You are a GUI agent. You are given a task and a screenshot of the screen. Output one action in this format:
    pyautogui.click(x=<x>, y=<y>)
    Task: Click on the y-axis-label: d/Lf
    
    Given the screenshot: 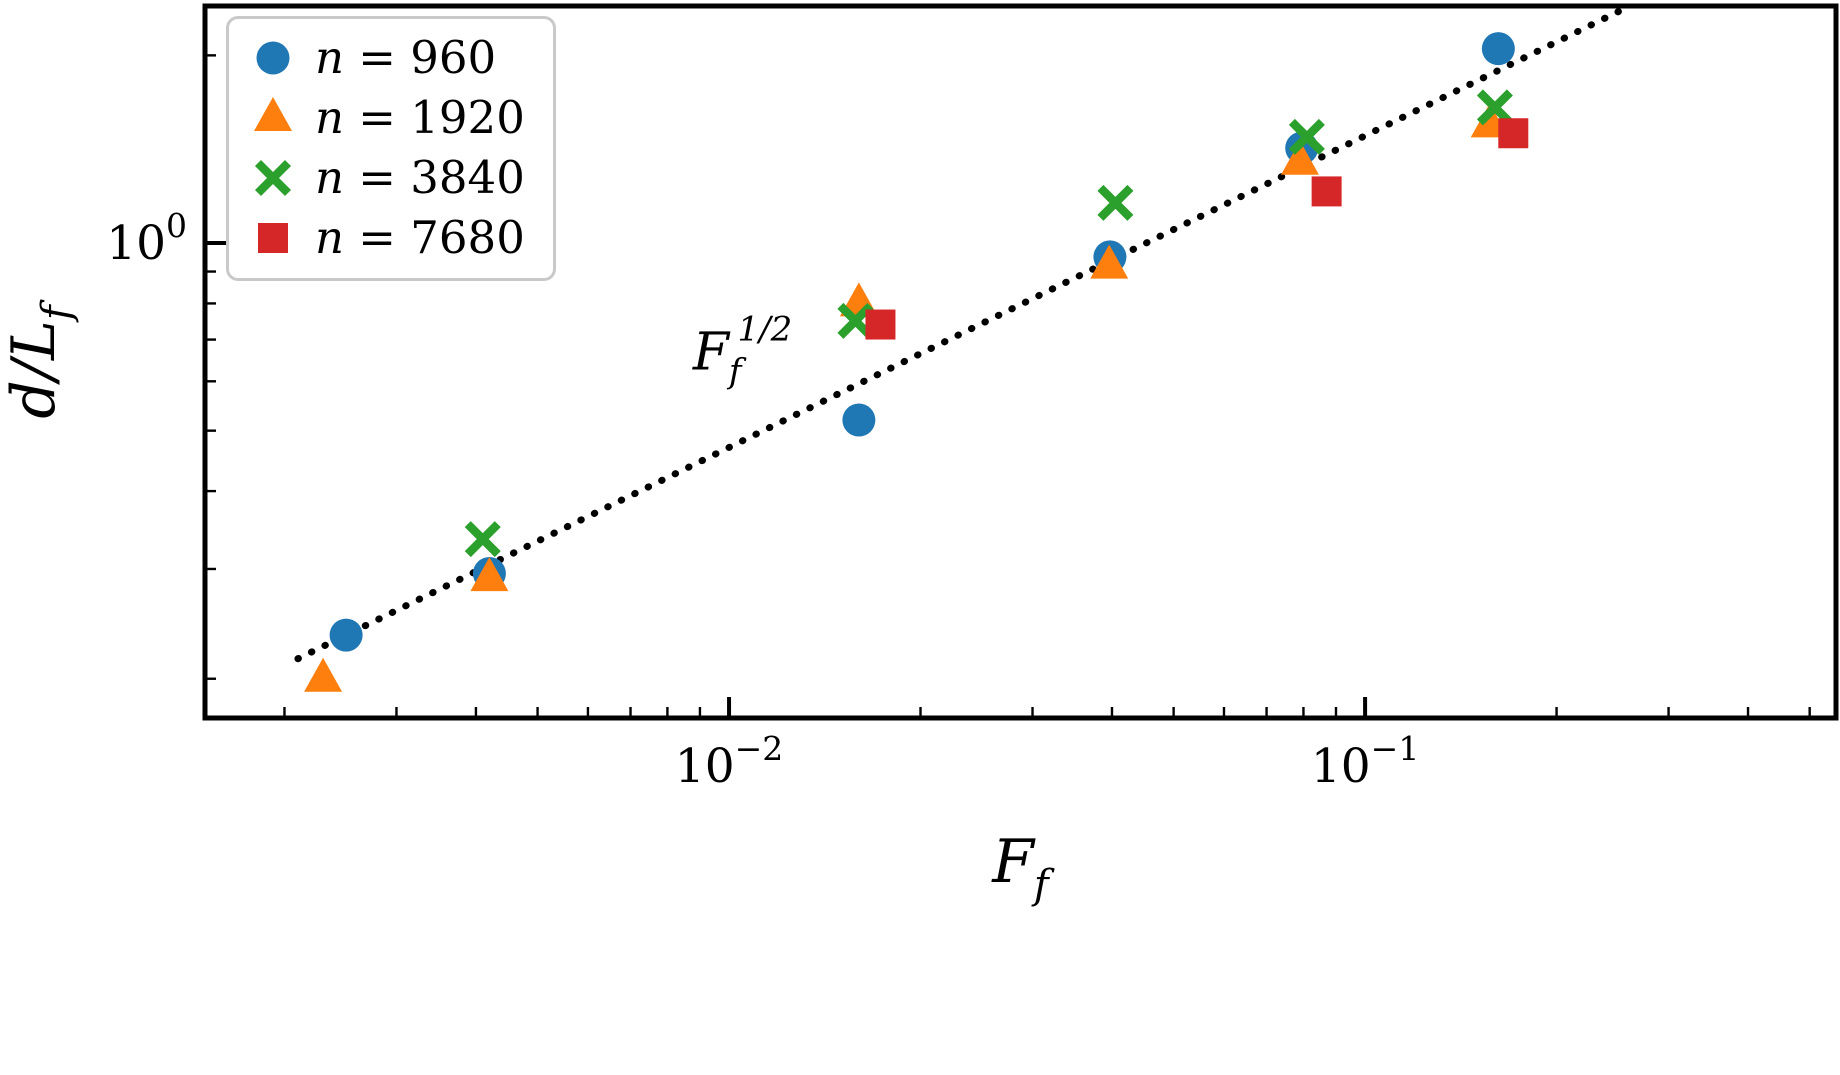 What is the action you would take?
    pyautogui.click(x=40, y=358)
    